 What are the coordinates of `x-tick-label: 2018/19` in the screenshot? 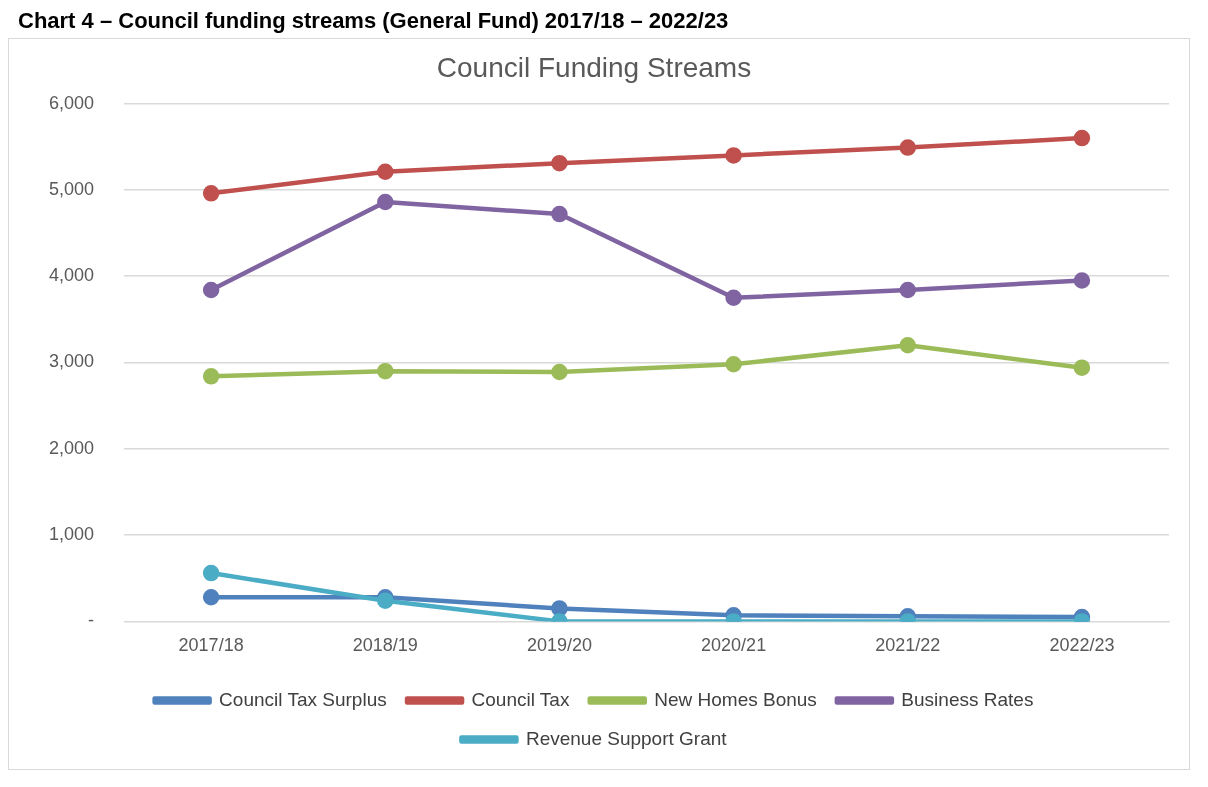 It's located at (385, 645).